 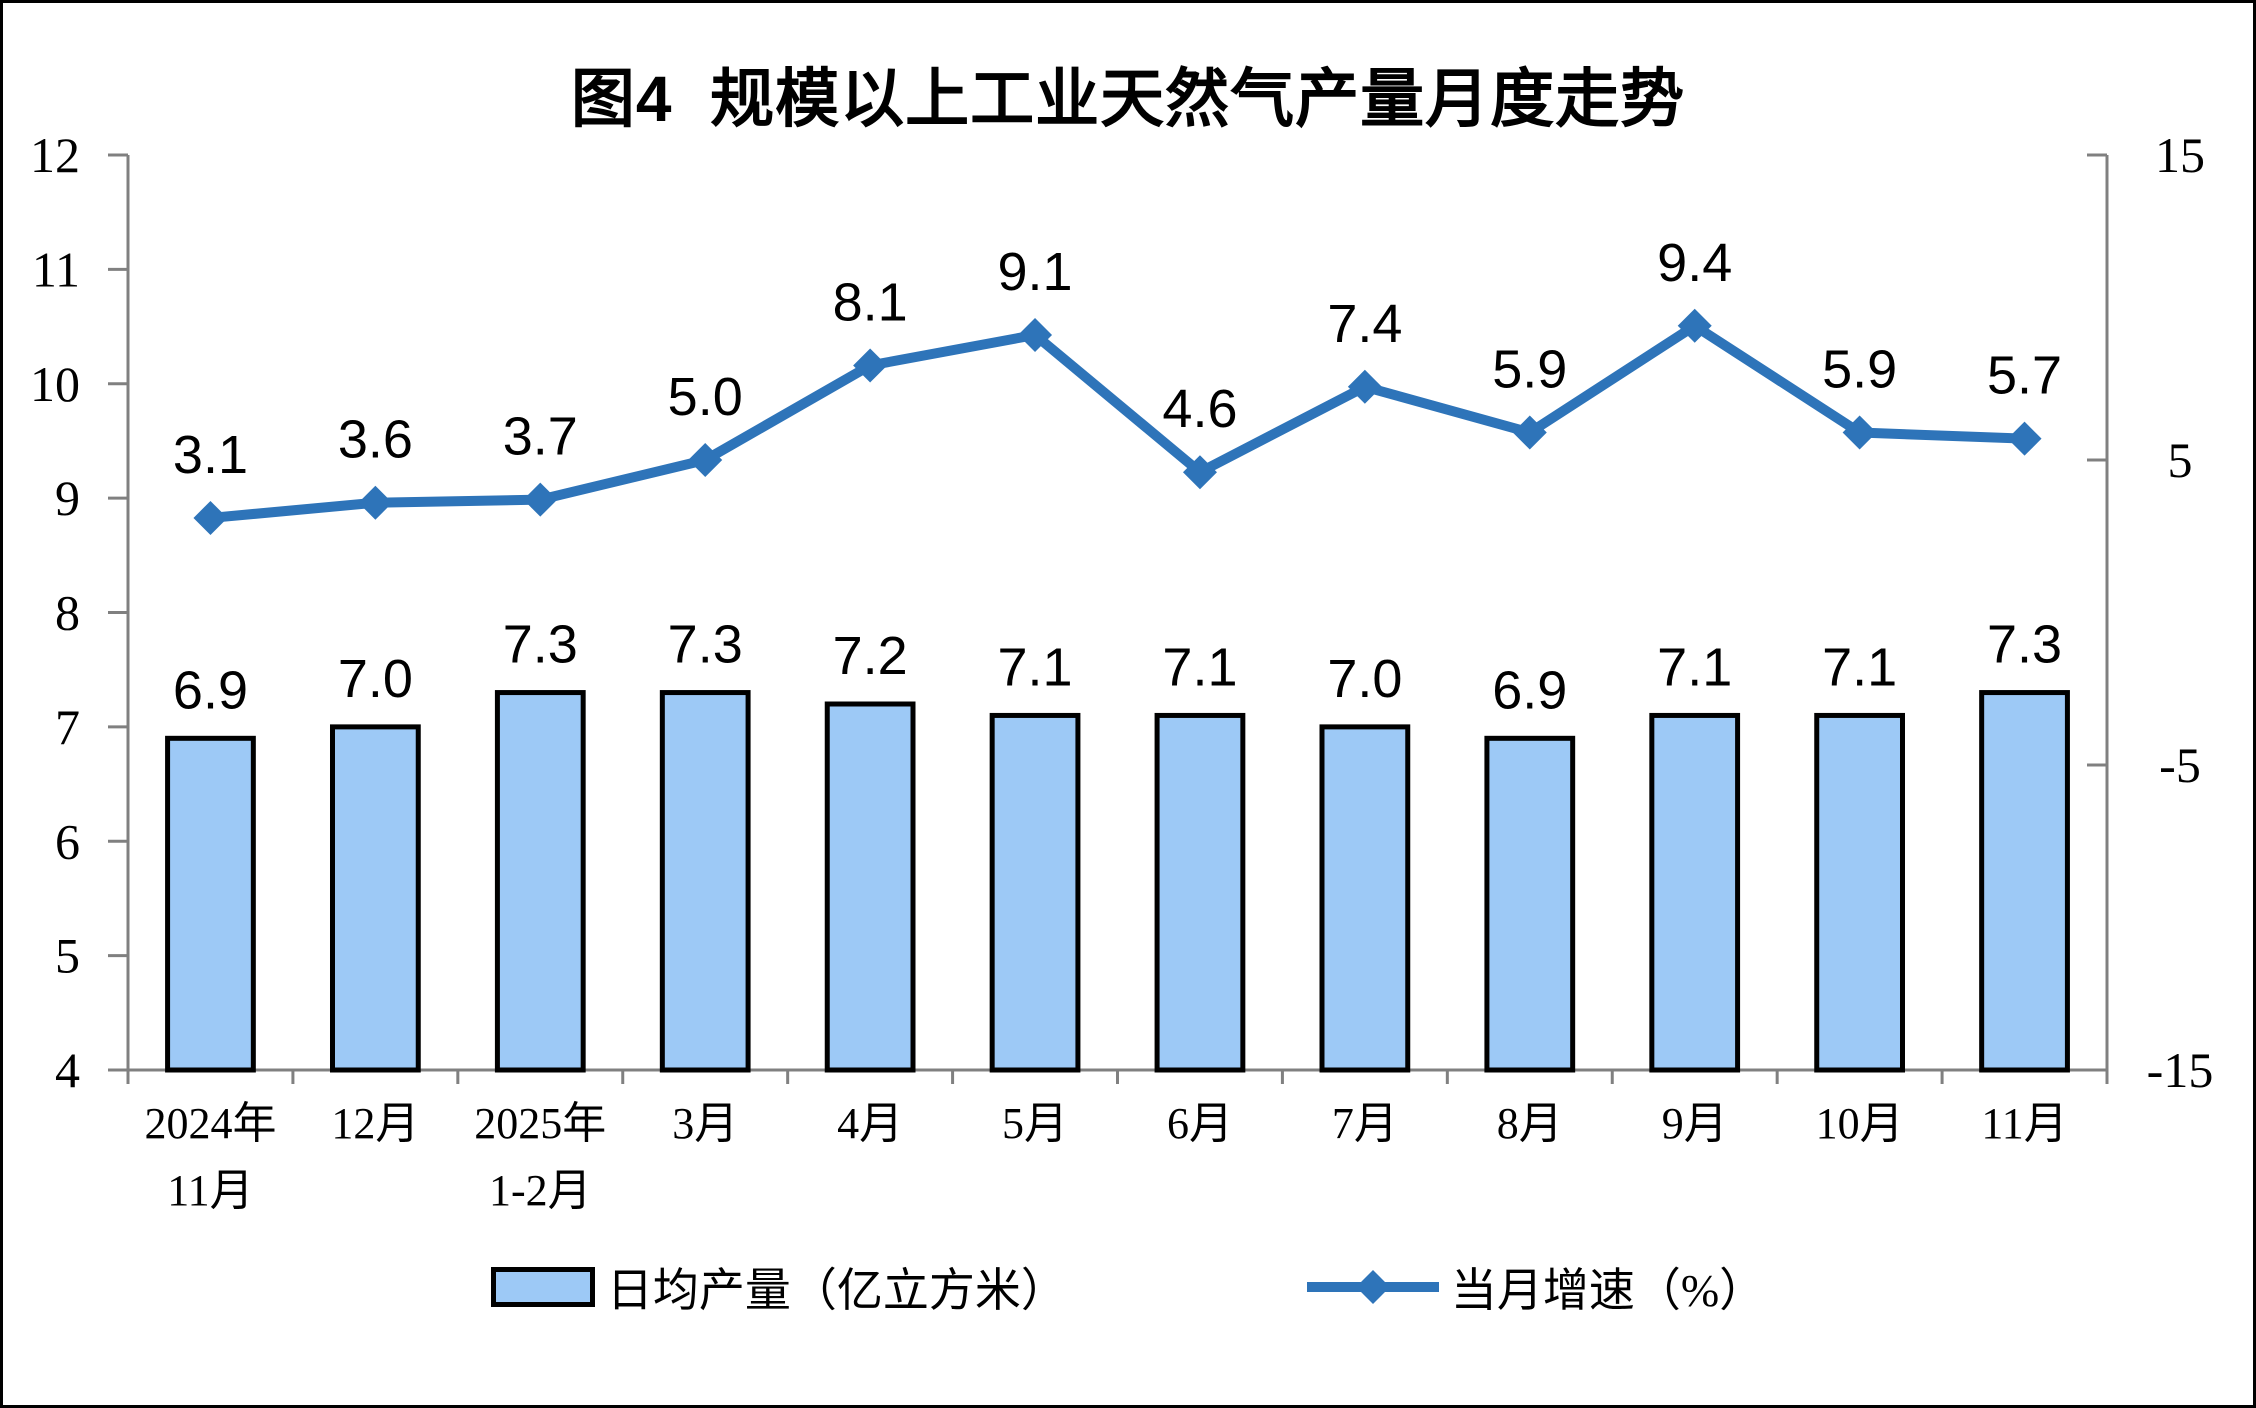 What do you see at coordinates (870, 302) in the screenshot?
I see `line-value-label: 8.1` at bounding box center [870, 302].